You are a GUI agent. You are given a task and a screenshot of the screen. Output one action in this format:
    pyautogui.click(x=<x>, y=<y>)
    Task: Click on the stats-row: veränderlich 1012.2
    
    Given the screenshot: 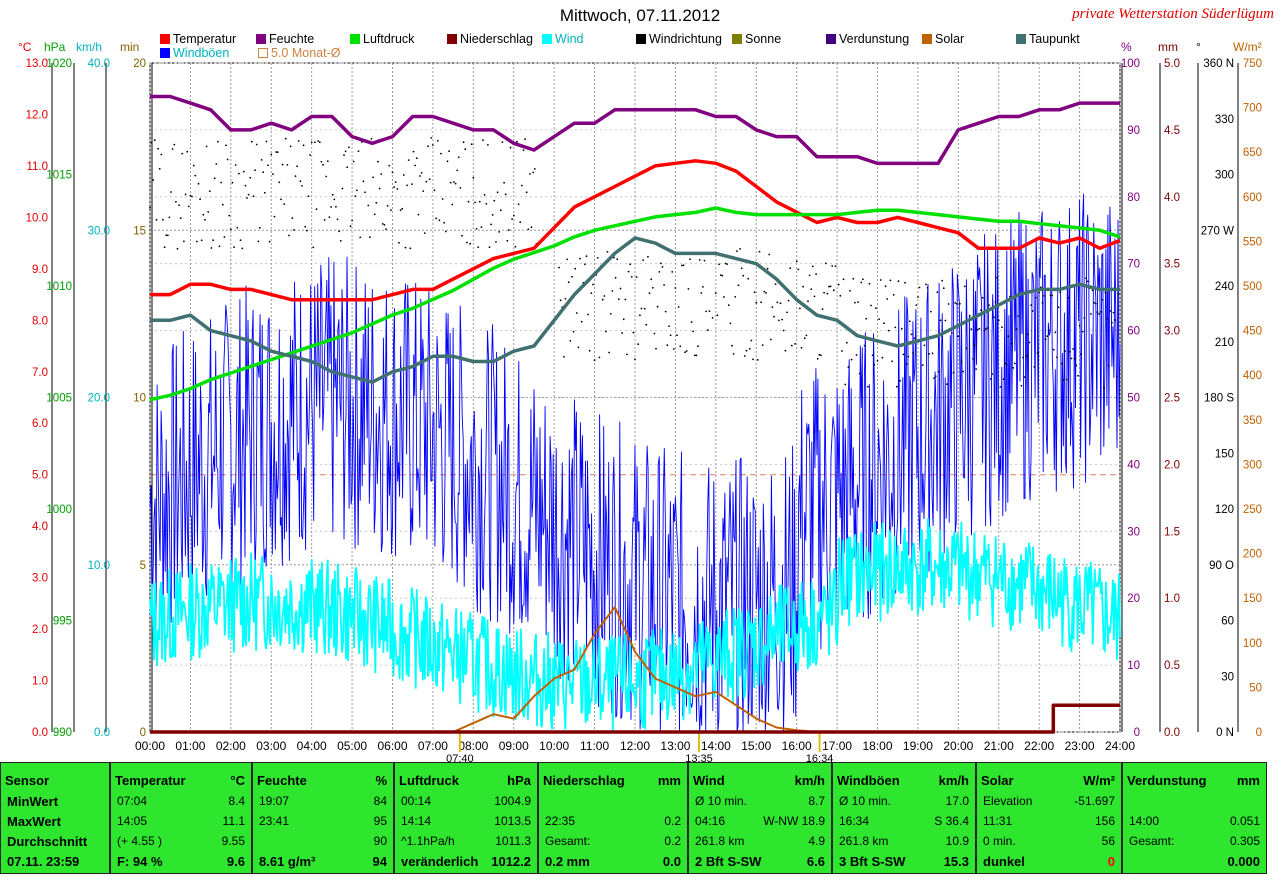 What is the action you would take?
    pyautogui.click(x=466, y=864)
    